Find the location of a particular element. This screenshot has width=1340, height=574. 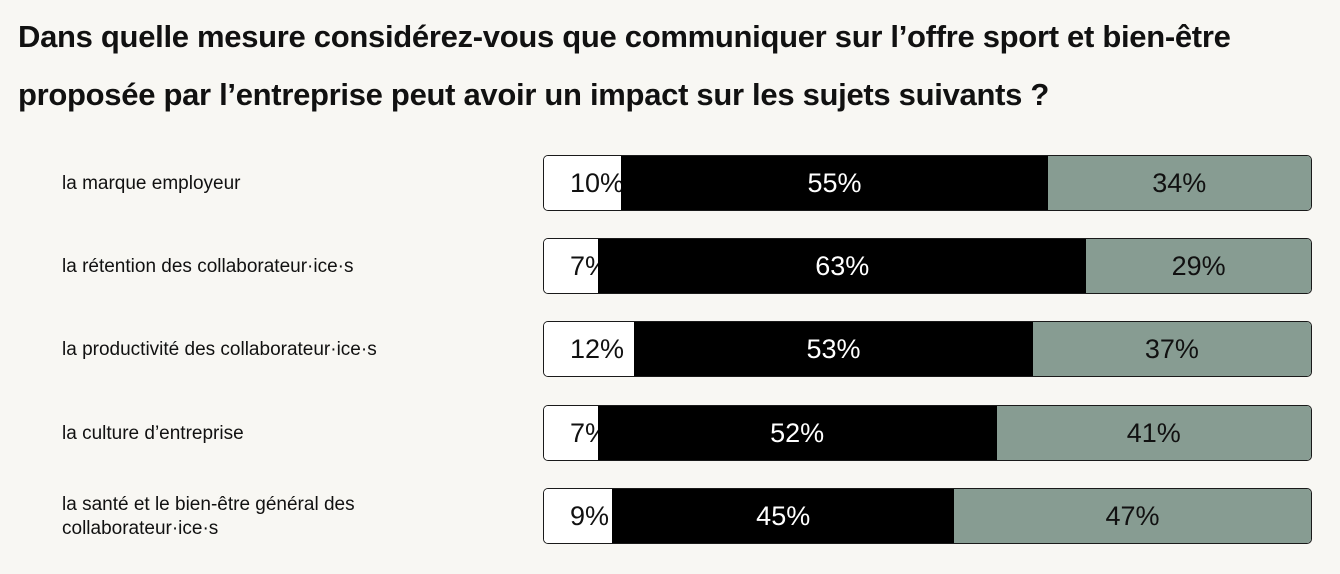

bar-segment-2: 63% is located at coordinates (842, 266).